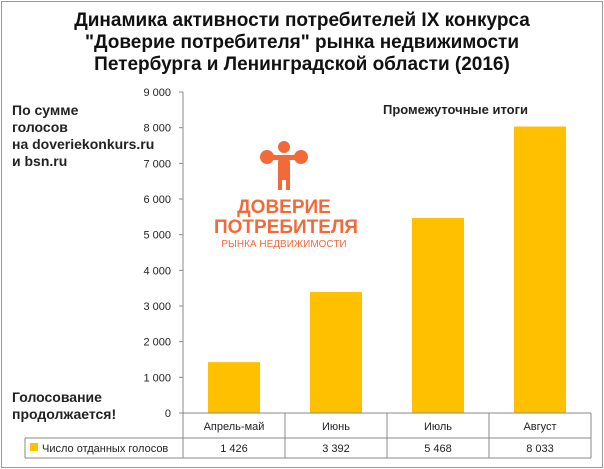 This screenshot has width=604, height=469. I want to click on y-tick-label: 3 000, so click(157, 307).